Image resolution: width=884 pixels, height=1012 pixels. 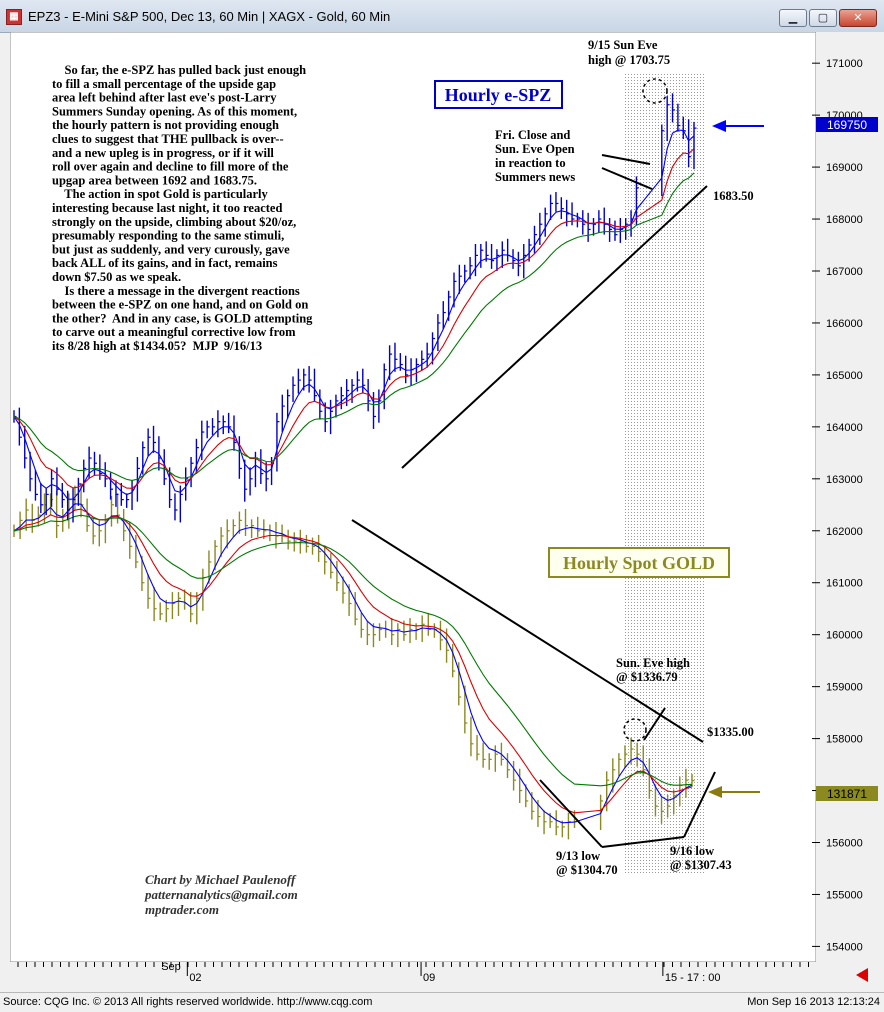 What do you see at coordinates (733, 196) in the screenshot?
I see `trend-1683-label: 1683.50` at bounding box center [733, 196].